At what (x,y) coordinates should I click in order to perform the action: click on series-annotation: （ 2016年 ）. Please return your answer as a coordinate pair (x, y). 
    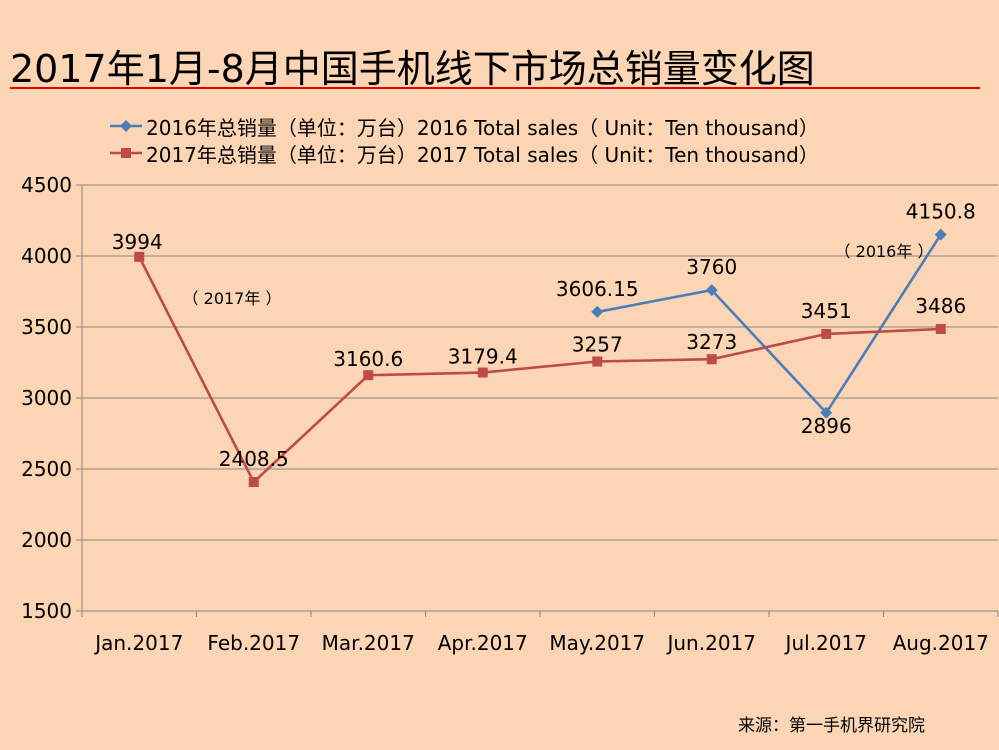
    Looking at the image, I should click on (884, 251).